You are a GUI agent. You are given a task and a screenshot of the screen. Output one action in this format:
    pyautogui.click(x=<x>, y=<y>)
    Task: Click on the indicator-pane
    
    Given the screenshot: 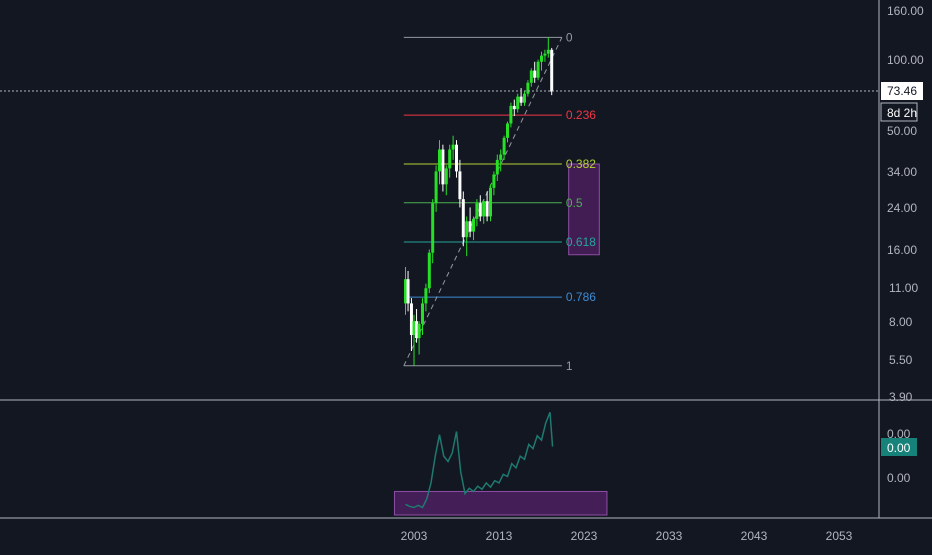 What is the action you would take?
    pyautogui.click(x=500, y=464)
    